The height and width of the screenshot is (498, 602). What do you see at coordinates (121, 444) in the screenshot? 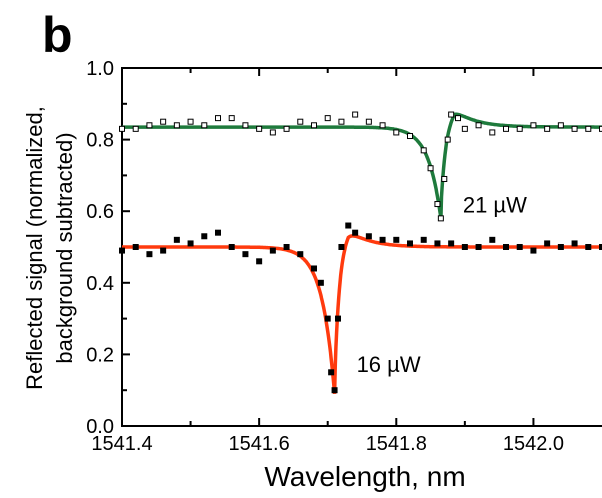
I see `x-tick-label-0: 1541.4` at bounding box center [121, 444].